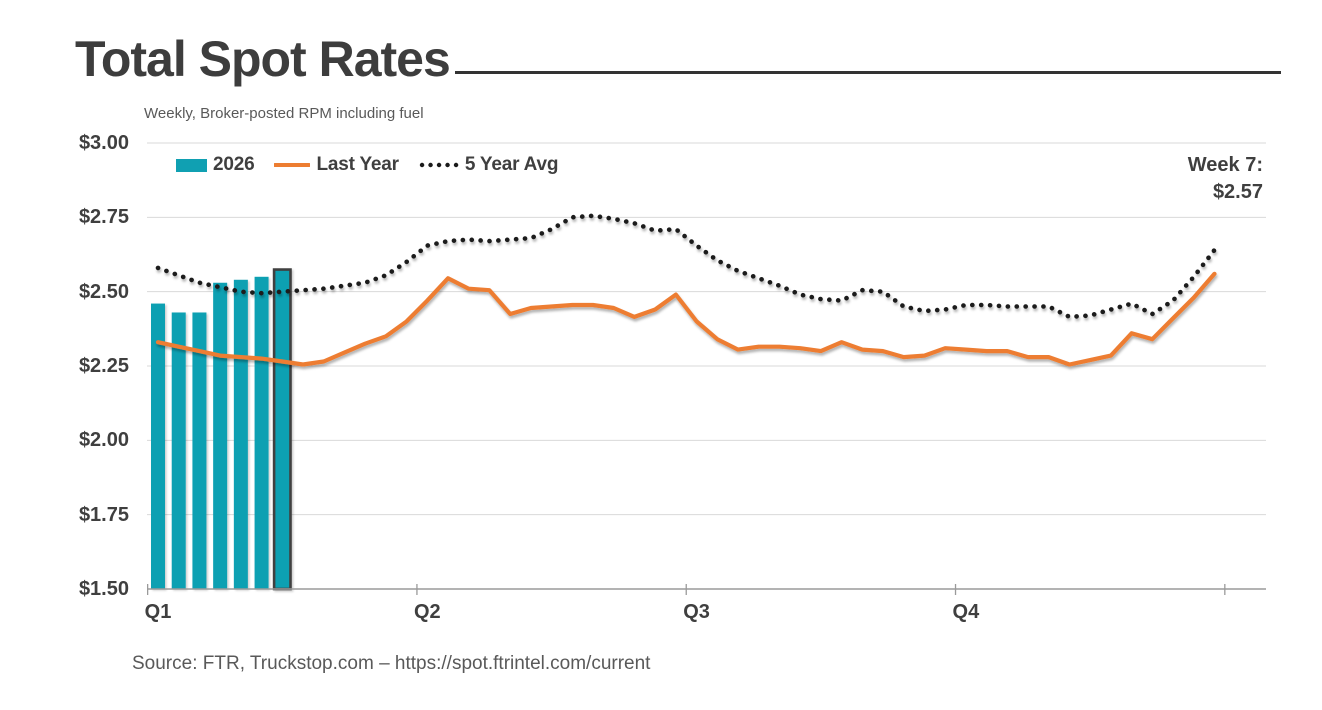 The width and height of the screenshot is (1322, 710). What do you see at coordinates (284, 113) in the screenshot?
I see `chart-subtitle: Weekly, Broker-posted RPM including fuel` at bounding box center [284, 113].